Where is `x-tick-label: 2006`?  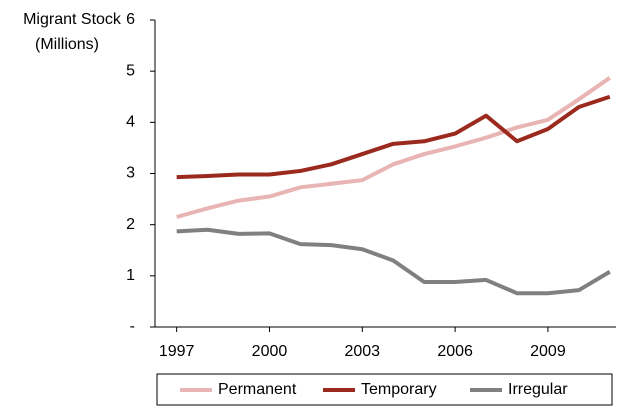 x-tick-label: 2006 is located at coordinates (455, 351).